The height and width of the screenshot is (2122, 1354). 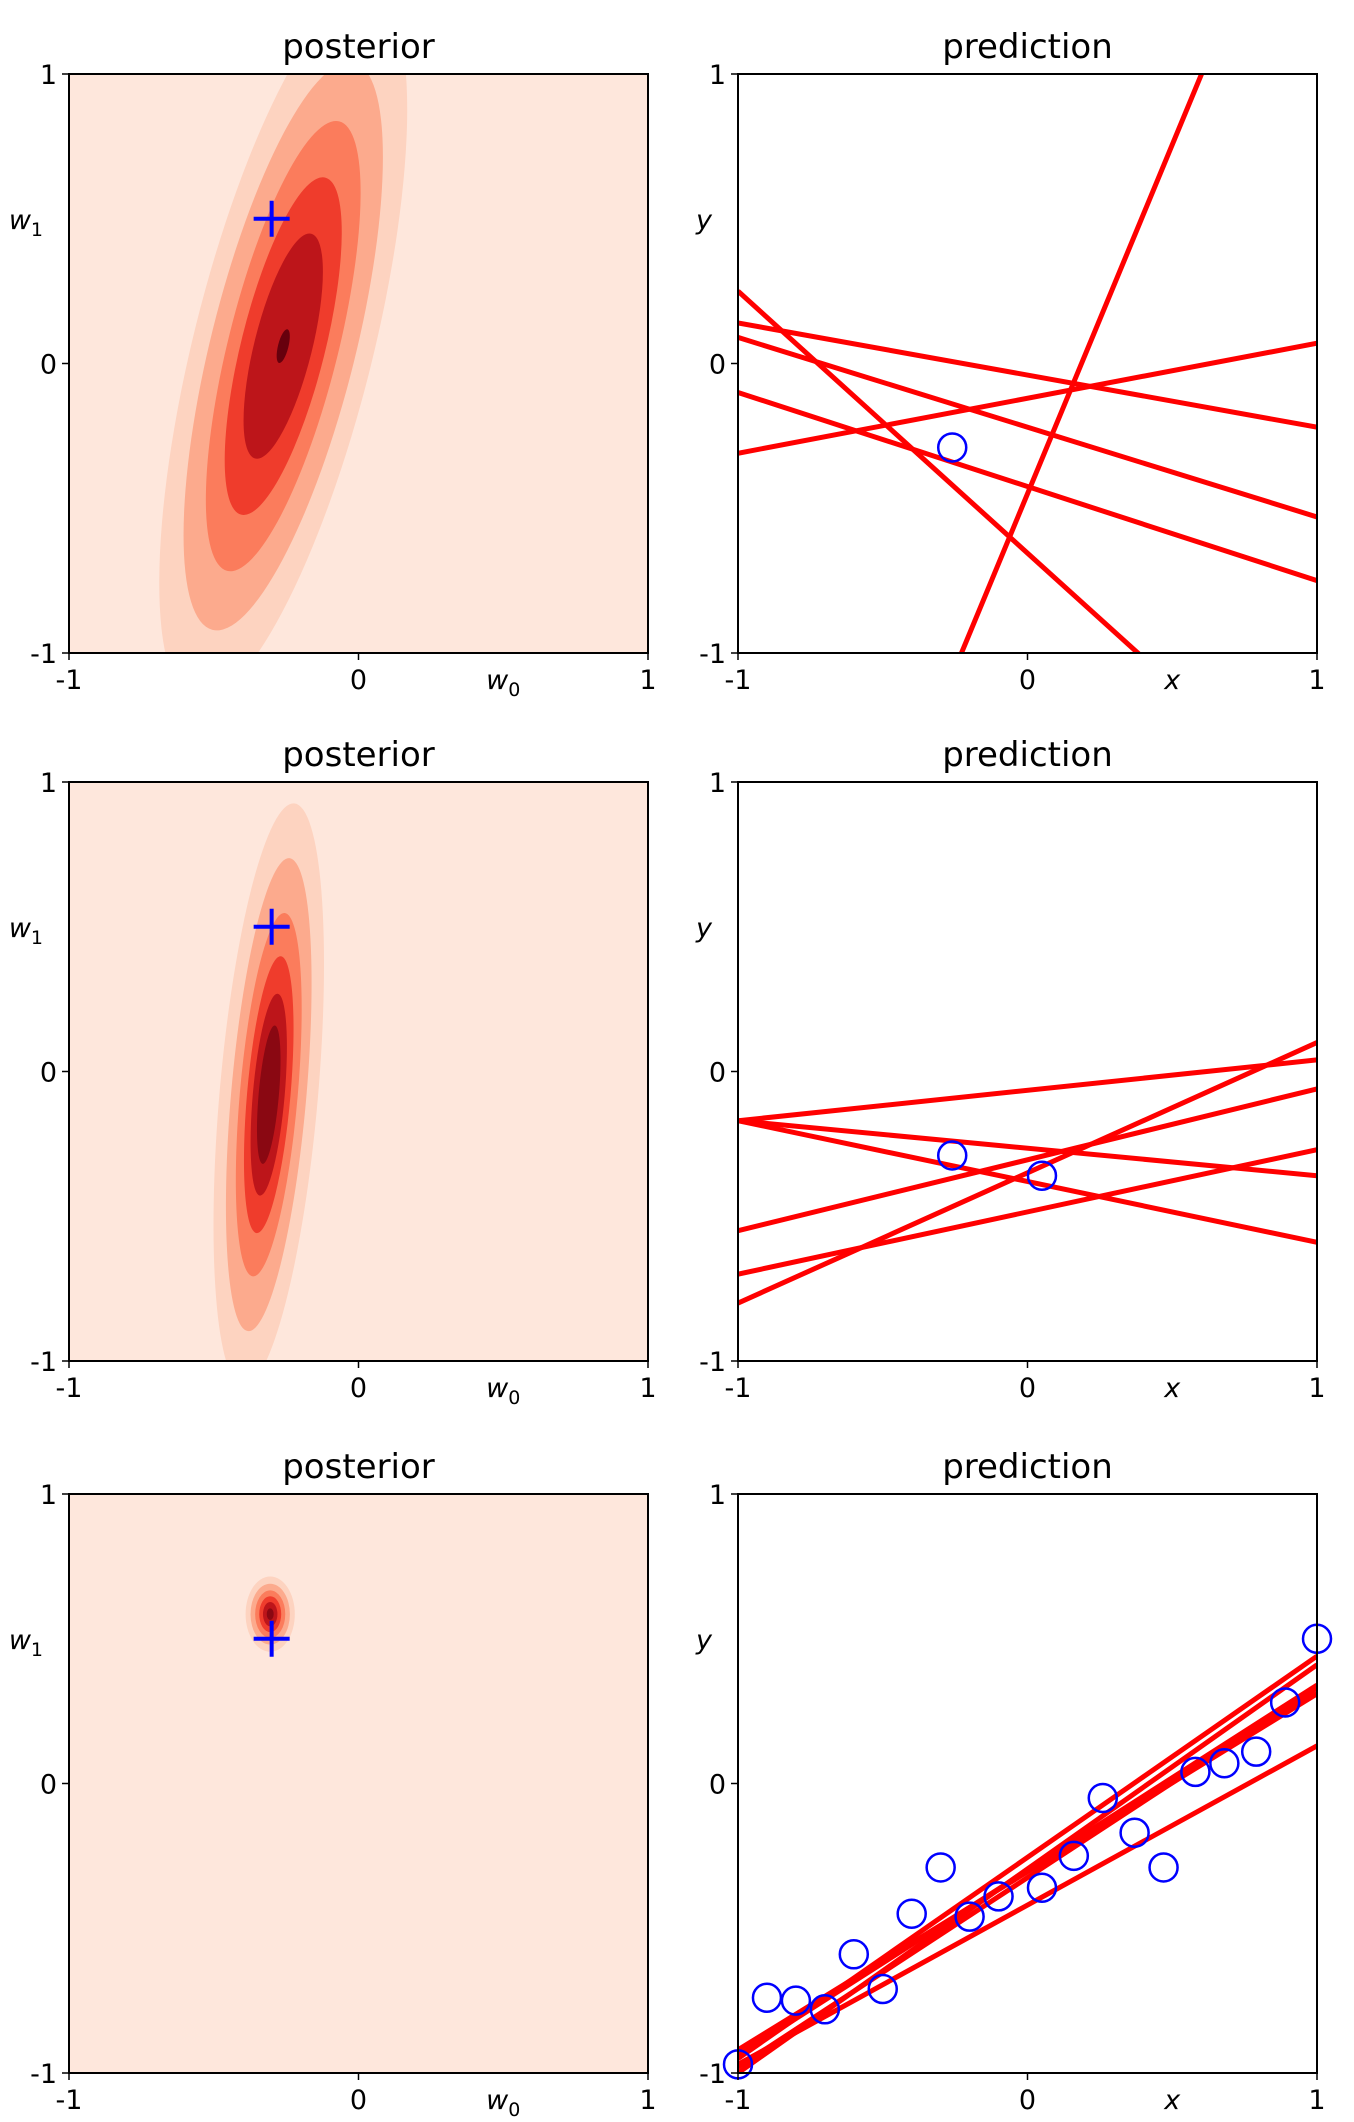 I want to click on subplot-6: prediction -1 0 1 -1 0 1 x y, so click(x=1014, y=1781).